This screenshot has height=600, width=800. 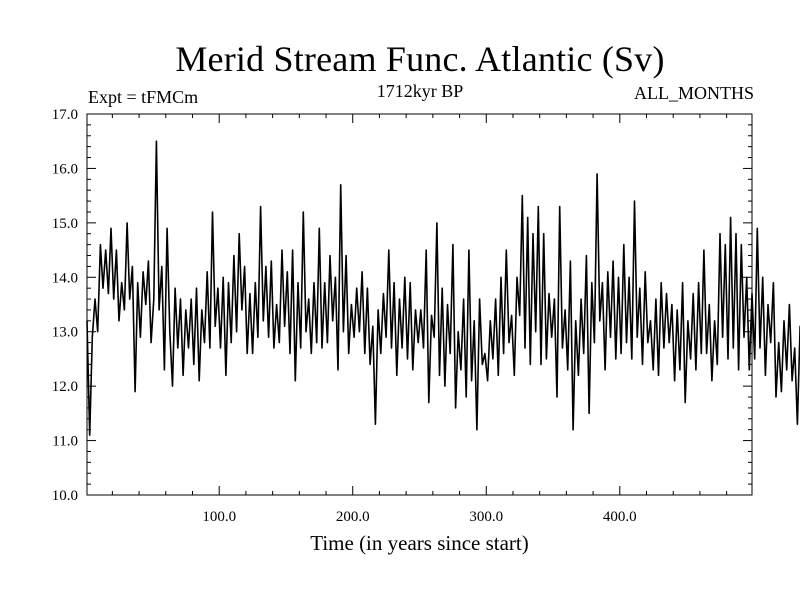 I want to click on months-label: ALL_MONTHS, so click(x=694, y=93).